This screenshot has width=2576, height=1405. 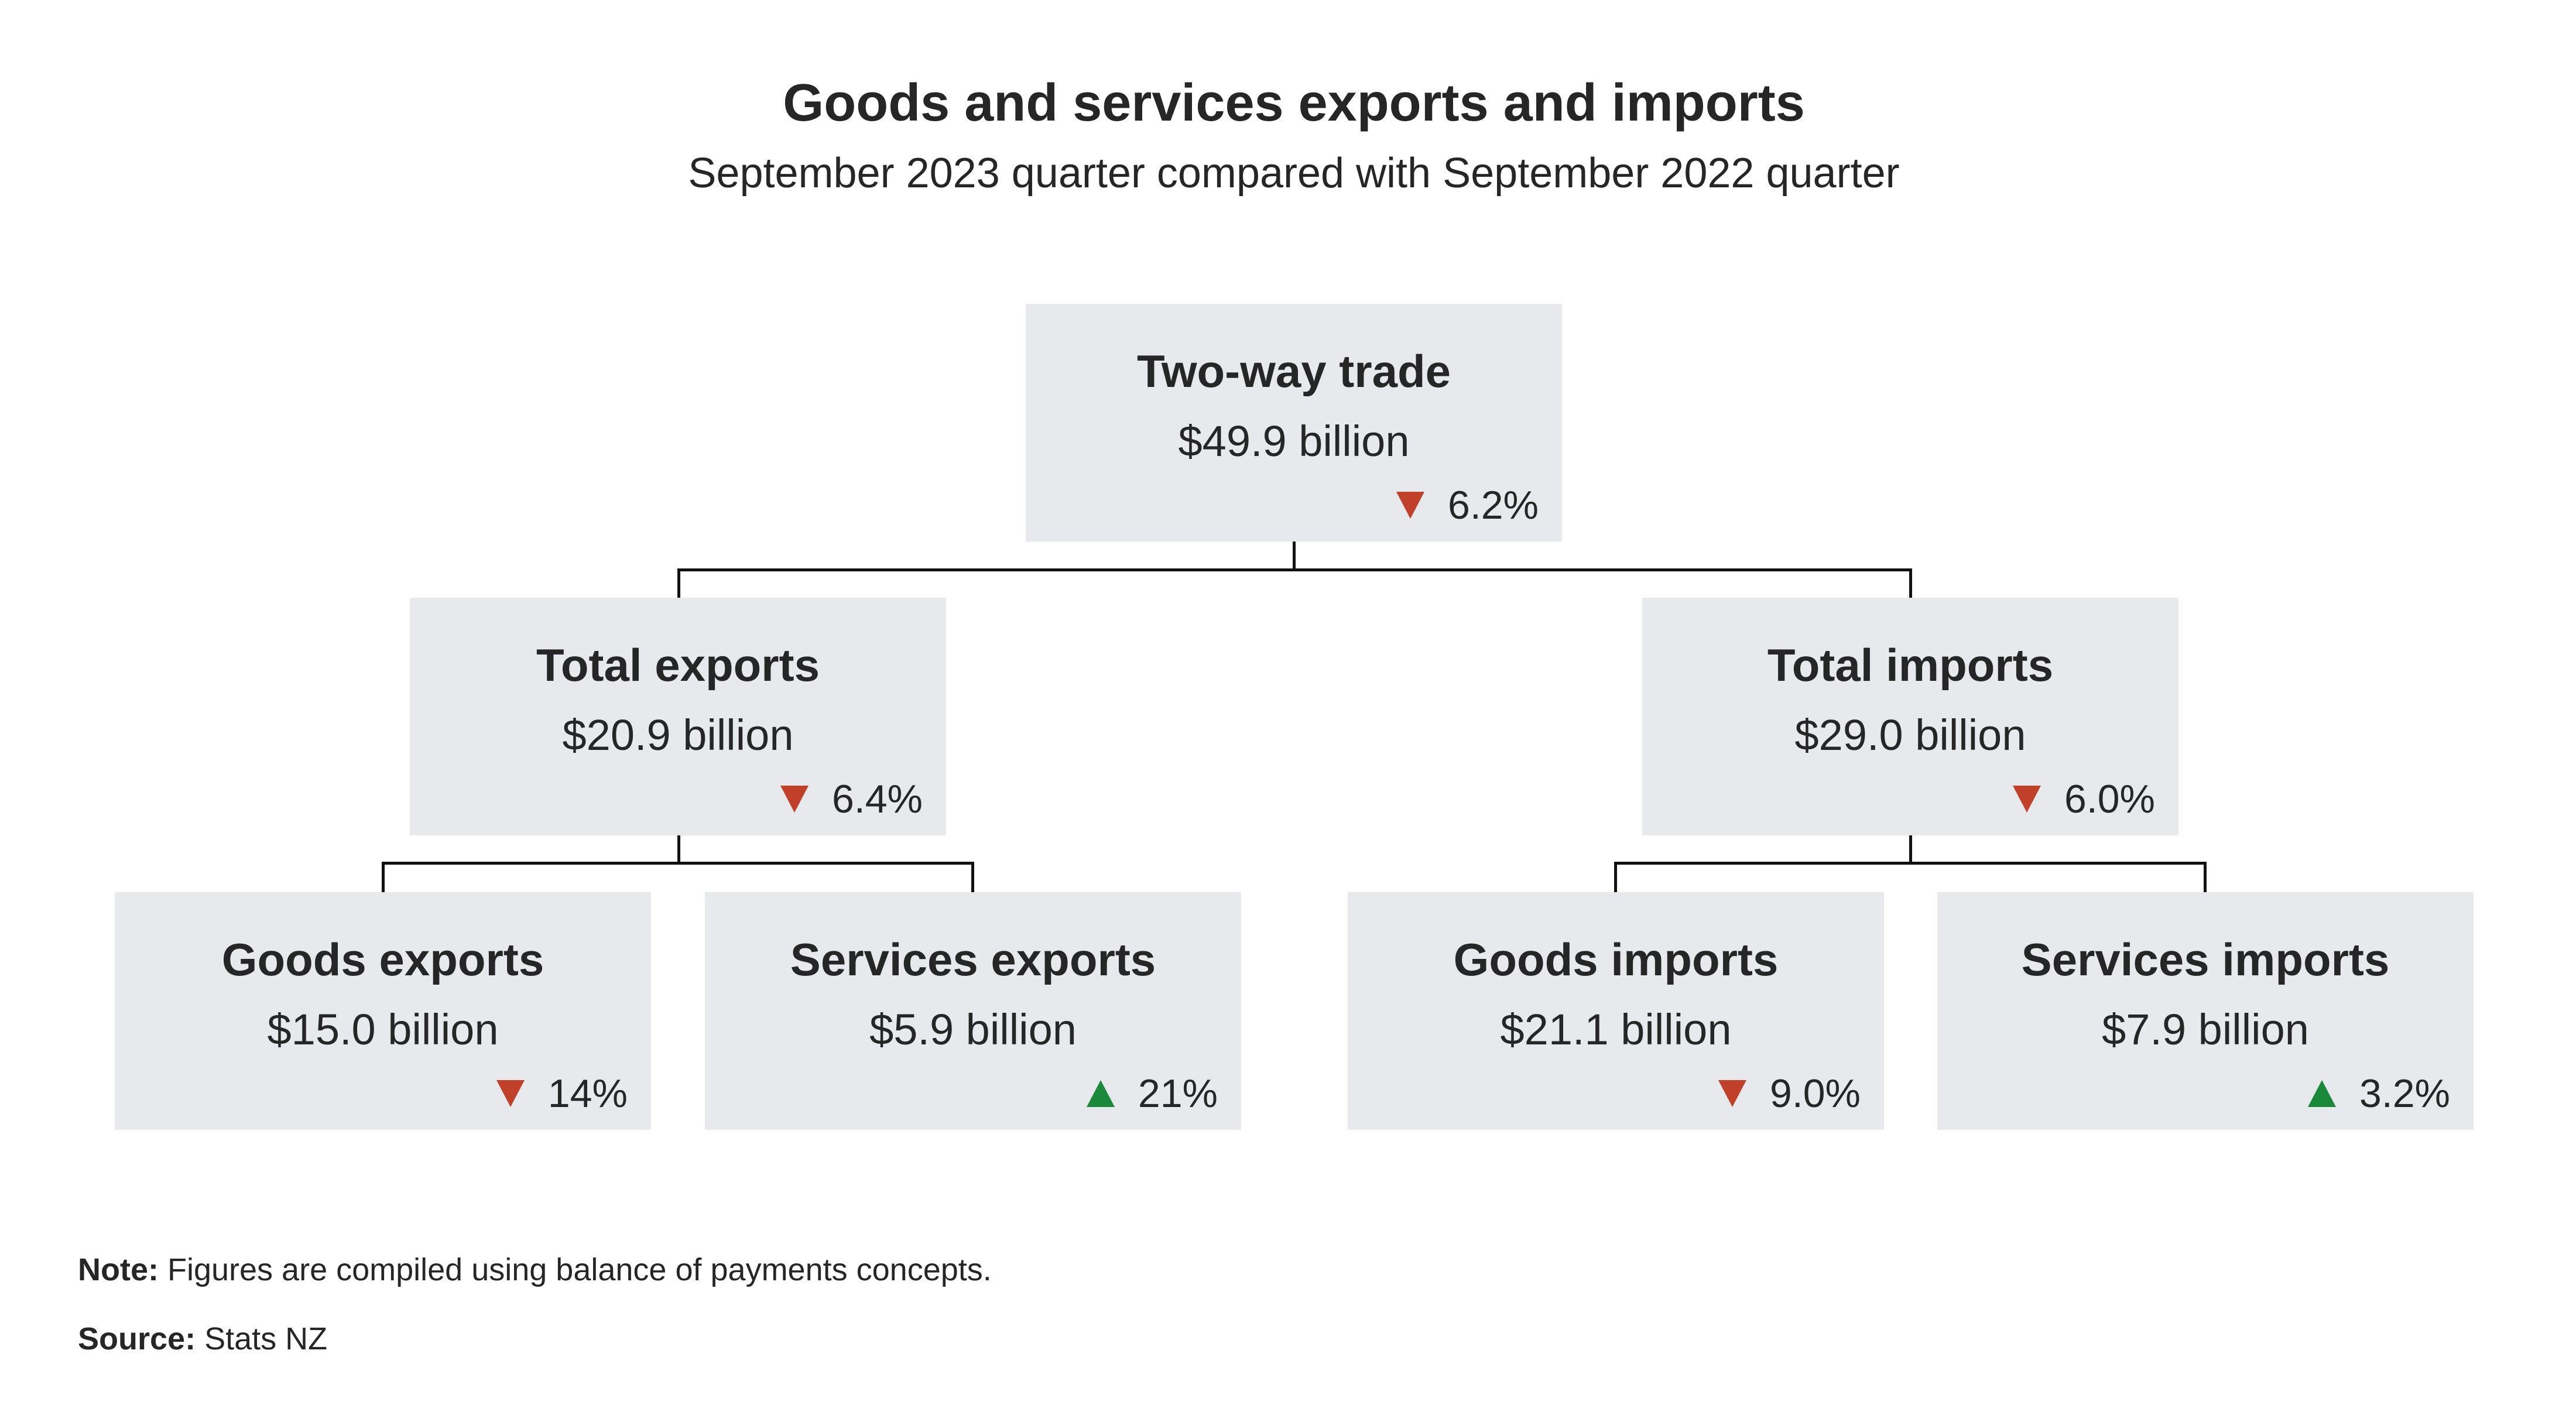 I want to click on node-change: 6.0%, so click(x=2084, y=799).